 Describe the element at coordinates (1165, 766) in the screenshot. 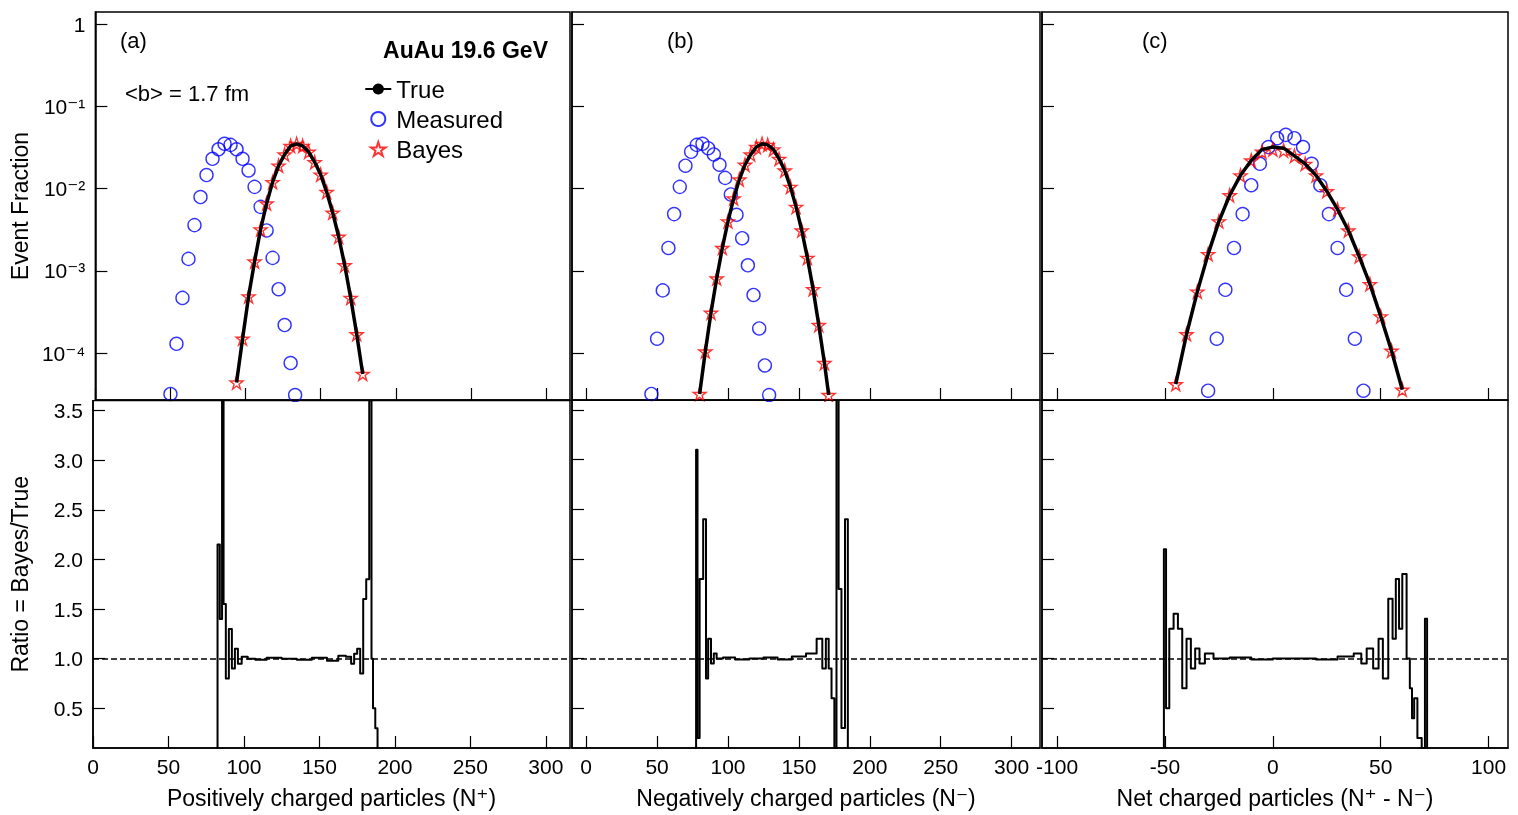

I see `x-tick-label: -50` at that location.